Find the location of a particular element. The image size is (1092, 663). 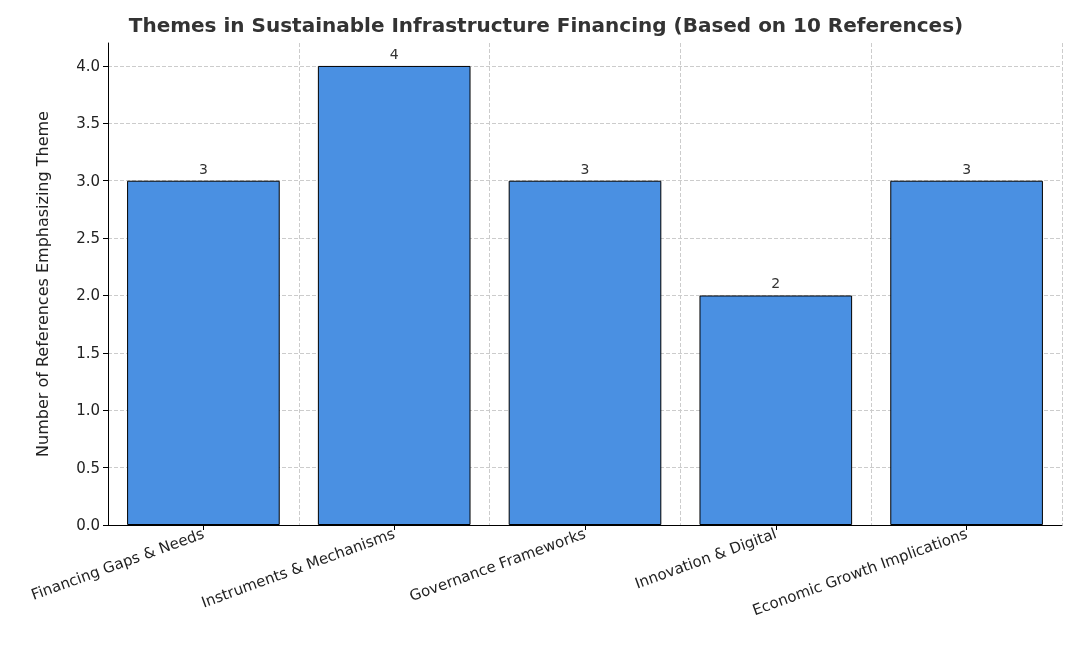

y-tick-label: 3.0 is located at coordinates (88, 180).